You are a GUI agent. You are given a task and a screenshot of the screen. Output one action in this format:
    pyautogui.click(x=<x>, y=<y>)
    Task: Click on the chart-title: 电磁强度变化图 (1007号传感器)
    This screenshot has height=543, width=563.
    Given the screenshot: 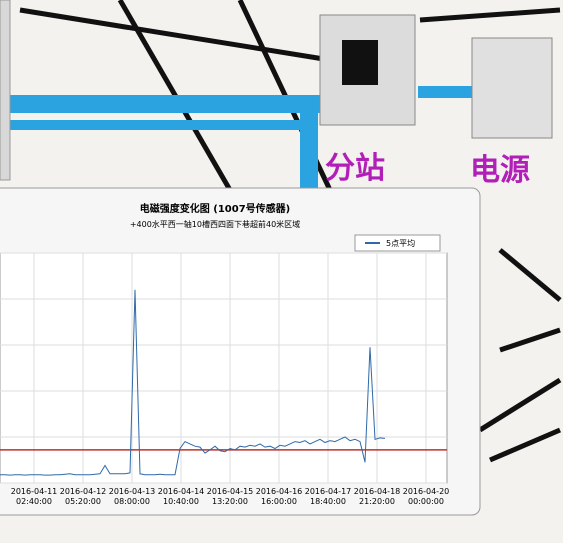 What is the action you would take?
    pyautogui.click(x=215, y=208)
    